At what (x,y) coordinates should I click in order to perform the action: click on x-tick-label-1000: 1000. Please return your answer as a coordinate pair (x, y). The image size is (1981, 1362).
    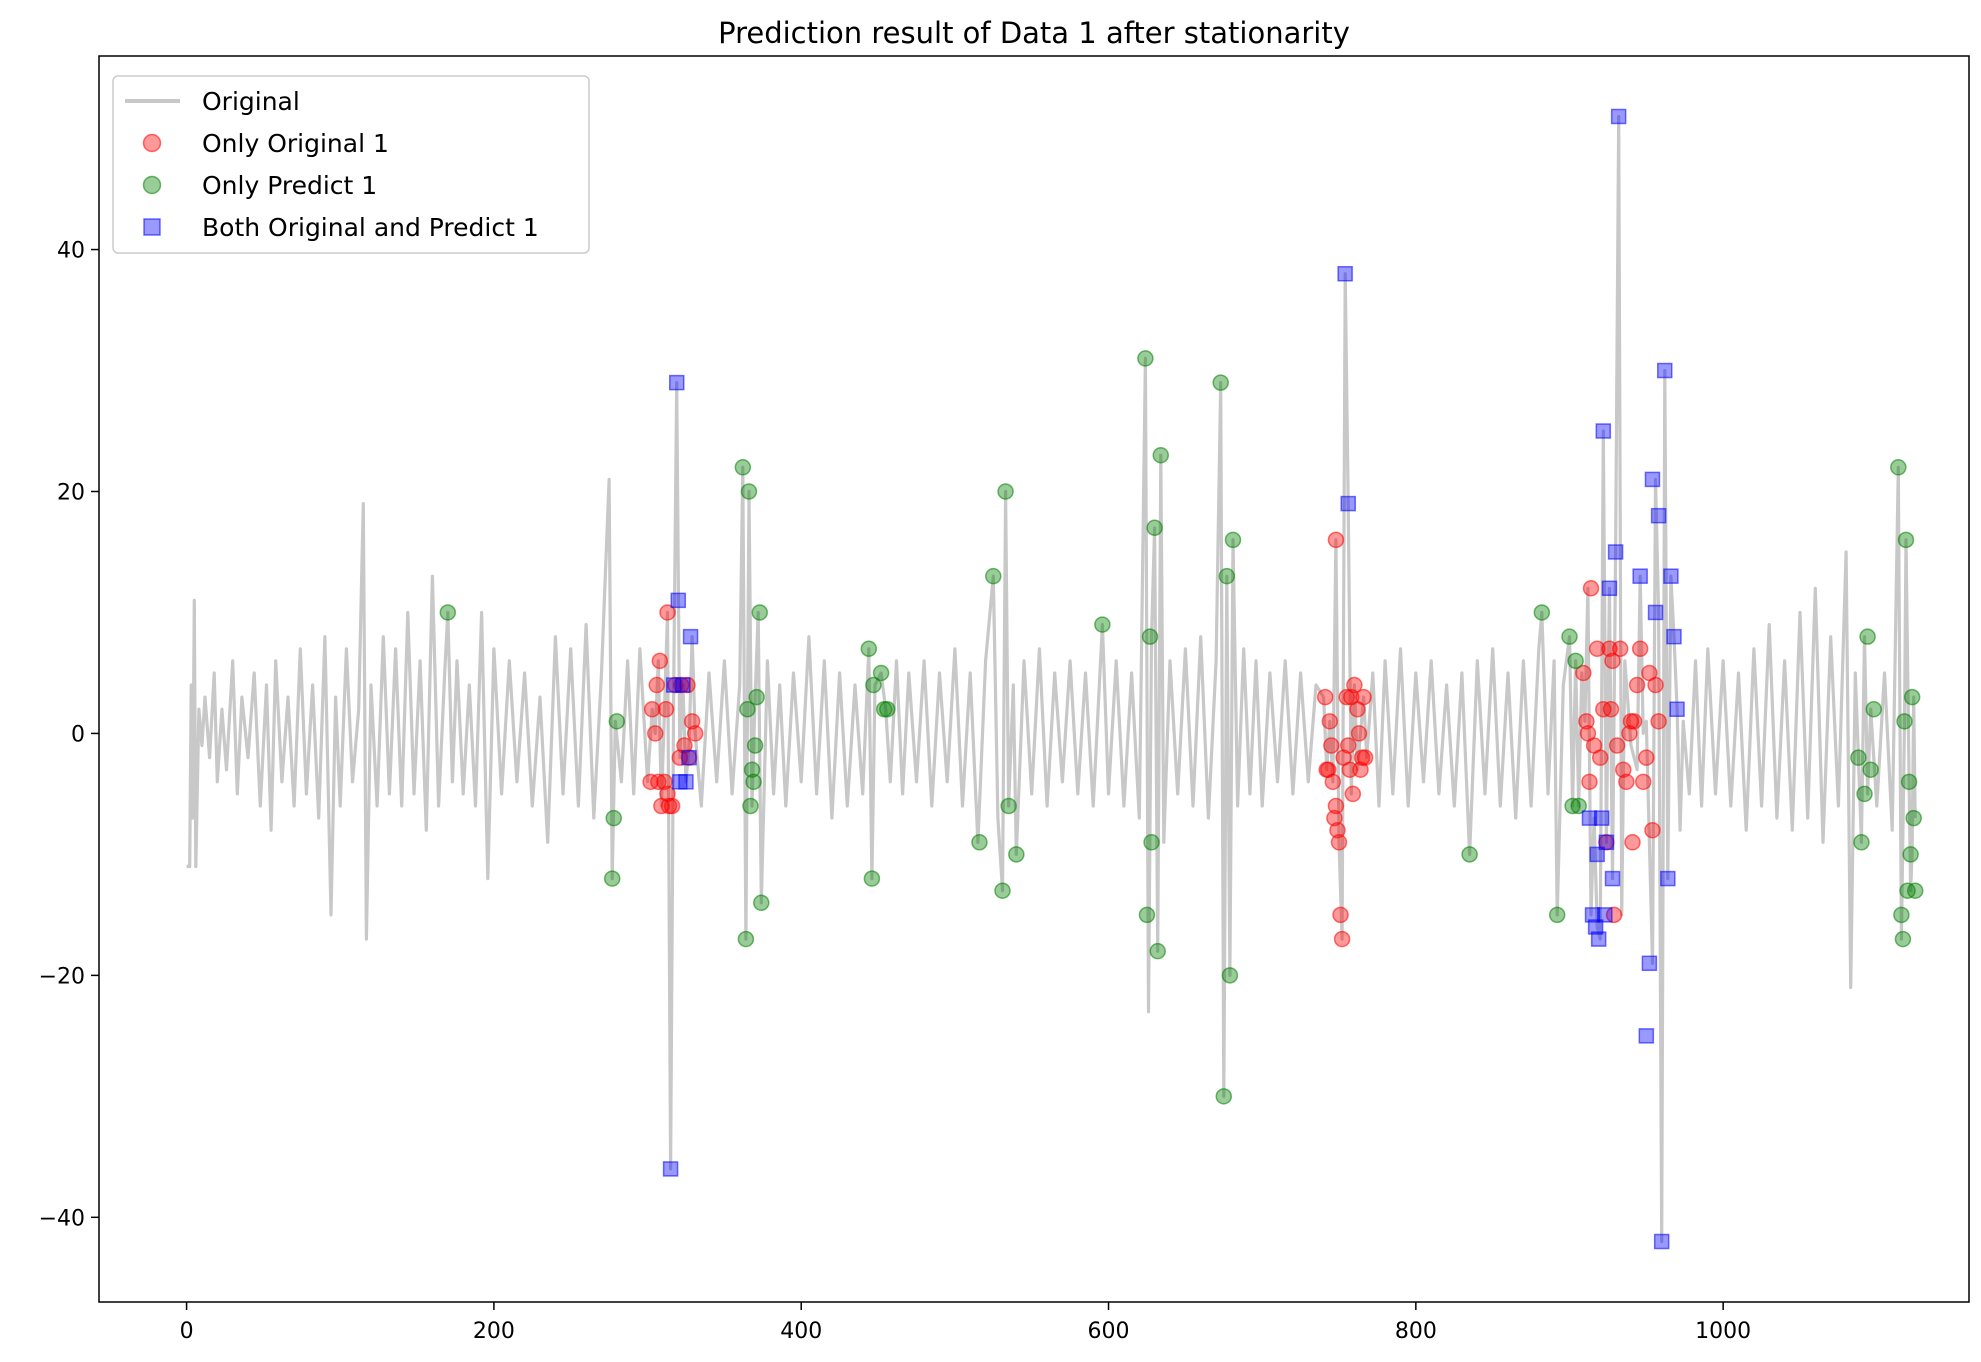
    Looking at the image, I should click on (1723, 1331).